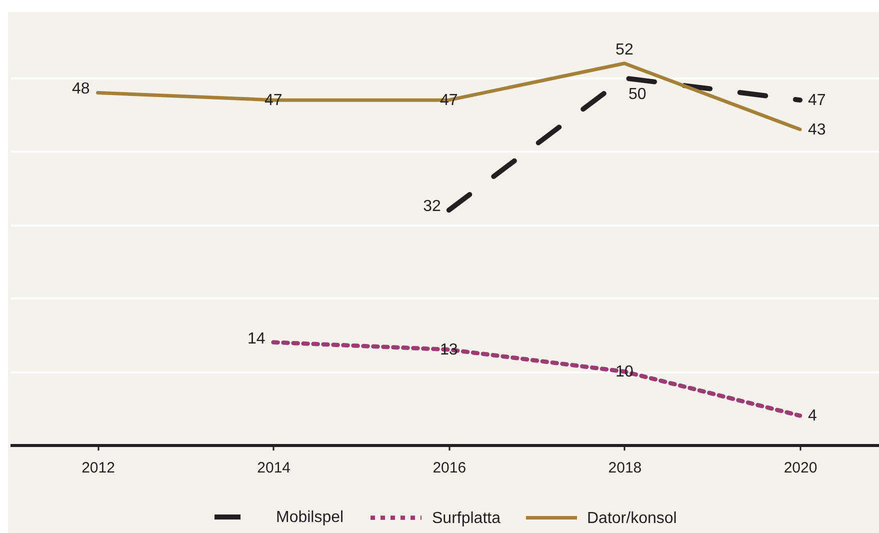 The image size is (879, 533). Describe the element at coordinates (801, 468) in the screenshot. I see `x-tick-label: 2020` at that location.